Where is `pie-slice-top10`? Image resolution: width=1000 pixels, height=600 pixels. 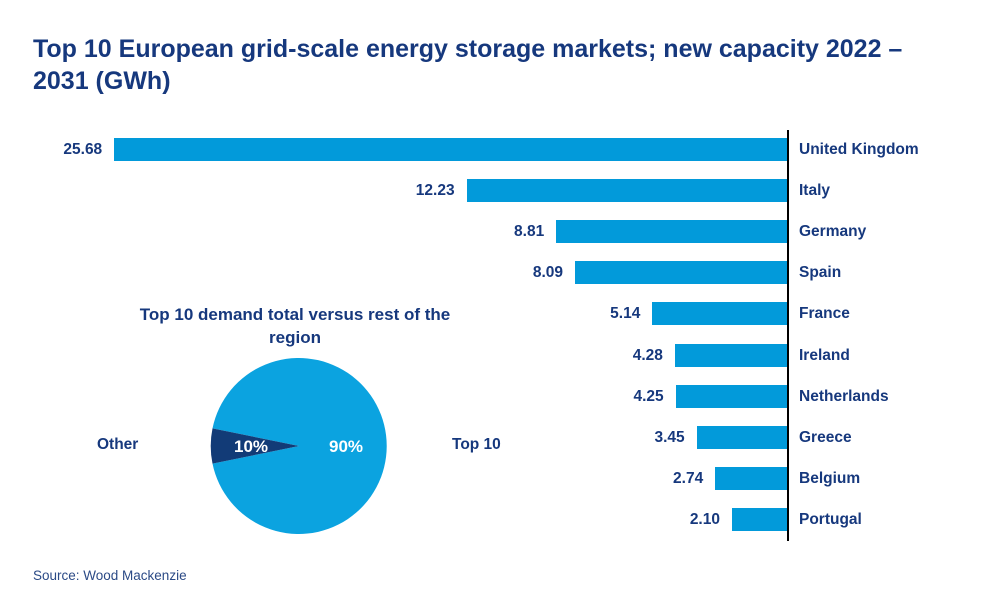
pie-slice-top10 is located at coordinates (299, 446).